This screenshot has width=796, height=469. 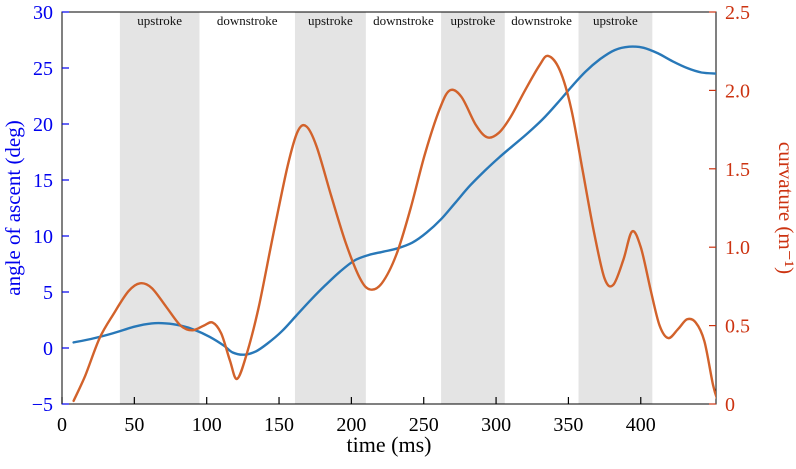 What do you see at coordinates (134, 425) in the screenshot?
I see `x-tick-label: 50` at bounding box center [134, 425].